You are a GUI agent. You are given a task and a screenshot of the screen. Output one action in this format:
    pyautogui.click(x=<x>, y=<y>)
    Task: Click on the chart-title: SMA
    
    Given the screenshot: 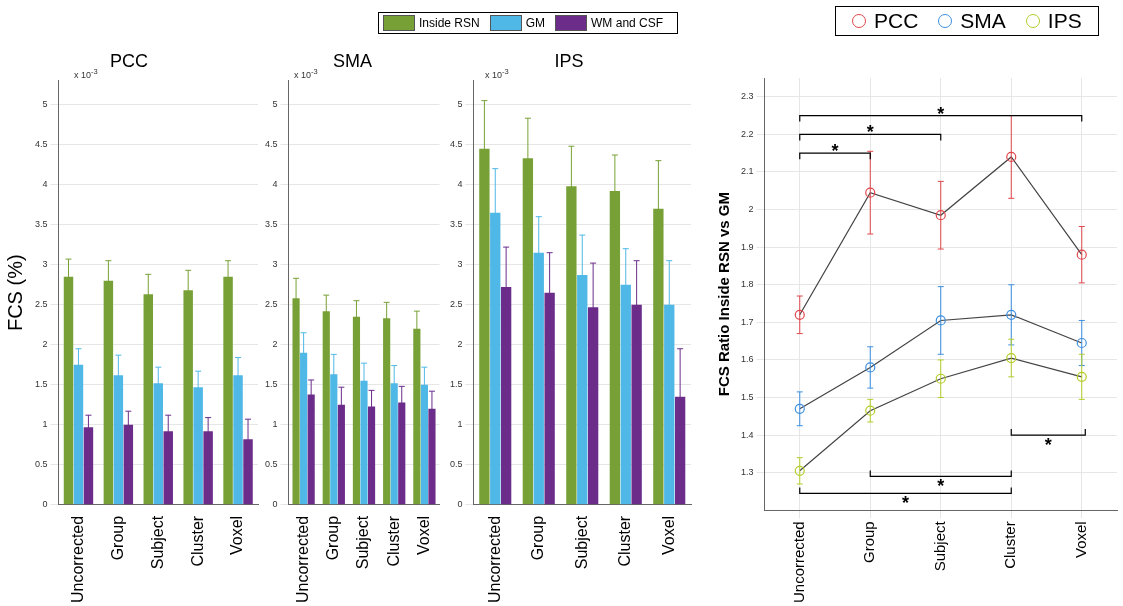 What is the action you would take?
    pyautogui.click(x=352, y=60)
    